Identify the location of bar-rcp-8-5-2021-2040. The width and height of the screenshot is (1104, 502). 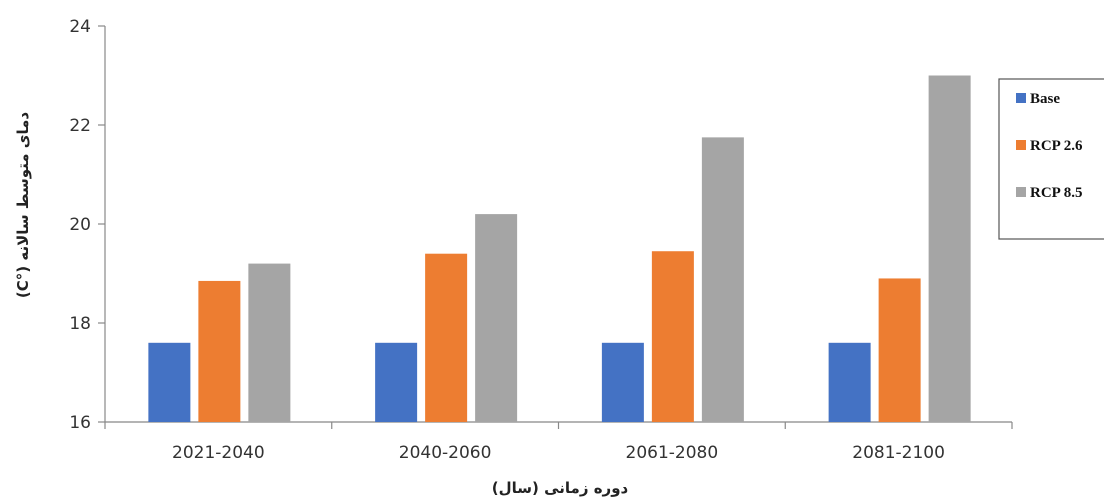
(269, 342).